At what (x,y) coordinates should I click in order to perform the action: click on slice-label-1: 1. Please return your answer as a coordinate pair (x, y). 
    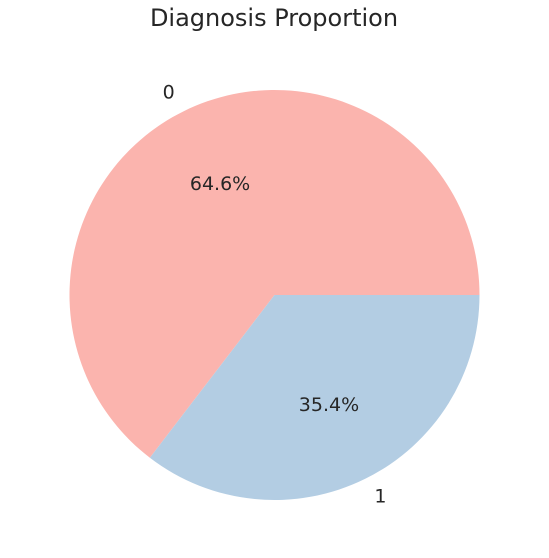
    Looking at the image, I should click on (380, 497).